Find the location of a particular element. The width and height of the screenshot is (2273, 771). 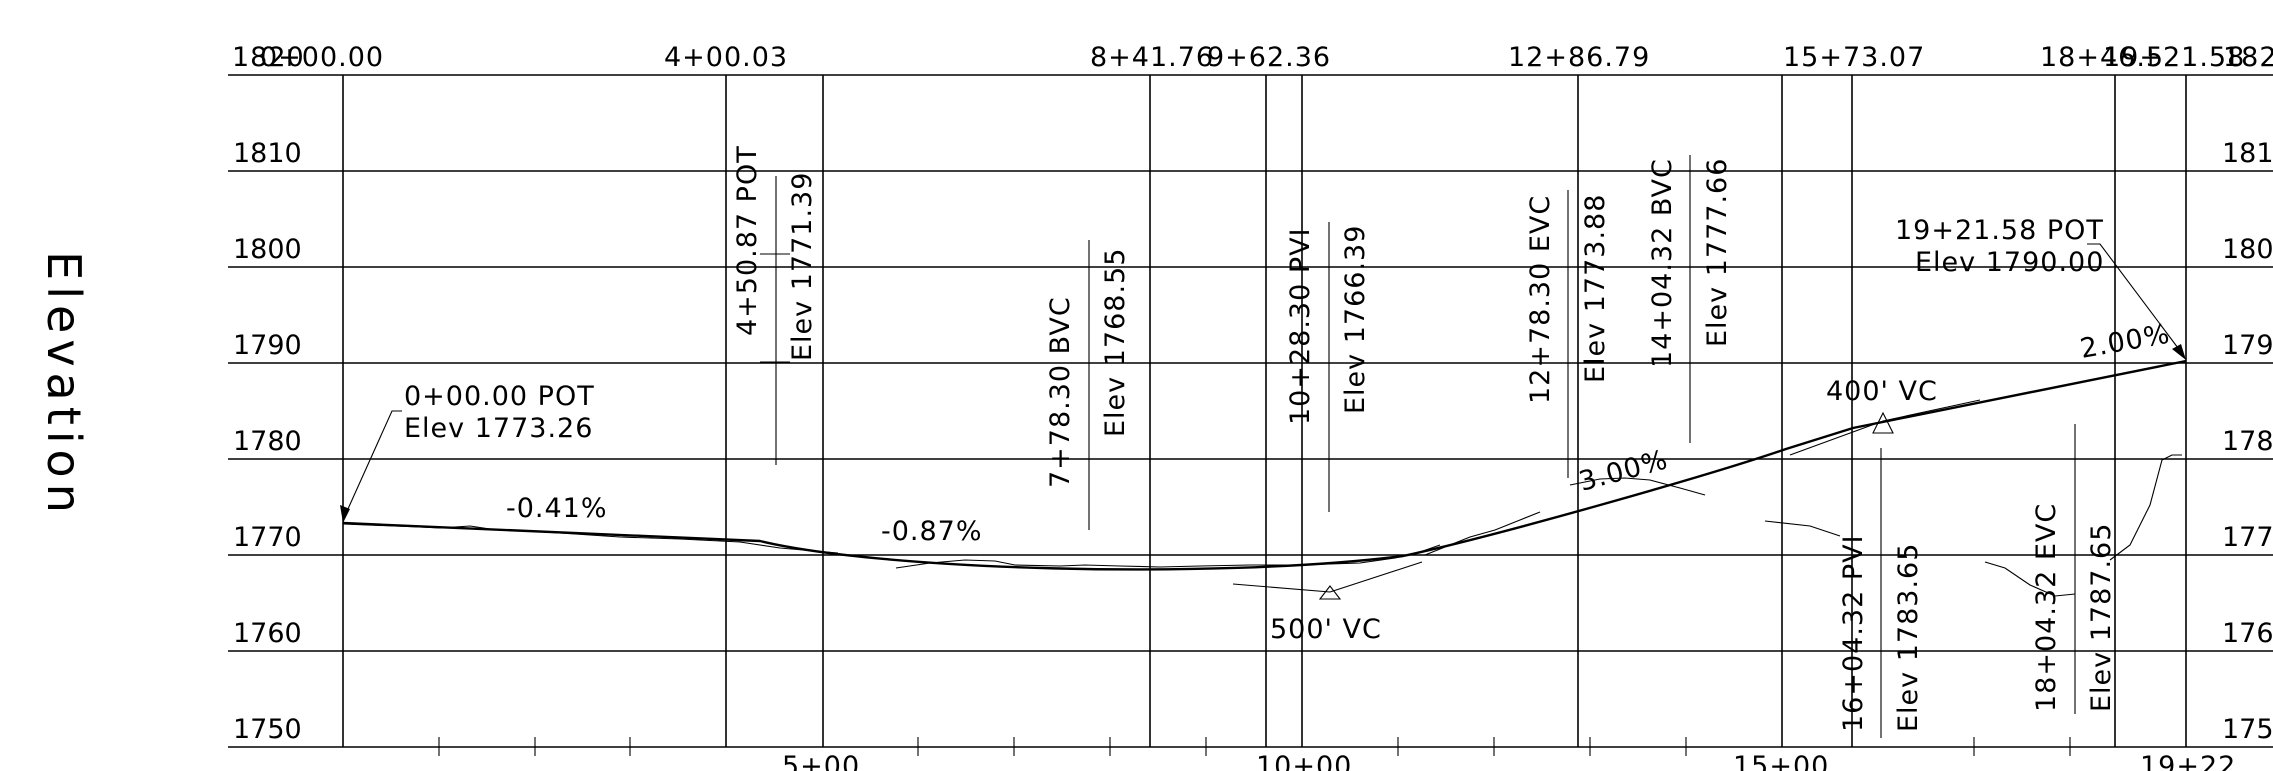

evc2-station: 18+04.32 EVC is located at coordinates (2046, 607).